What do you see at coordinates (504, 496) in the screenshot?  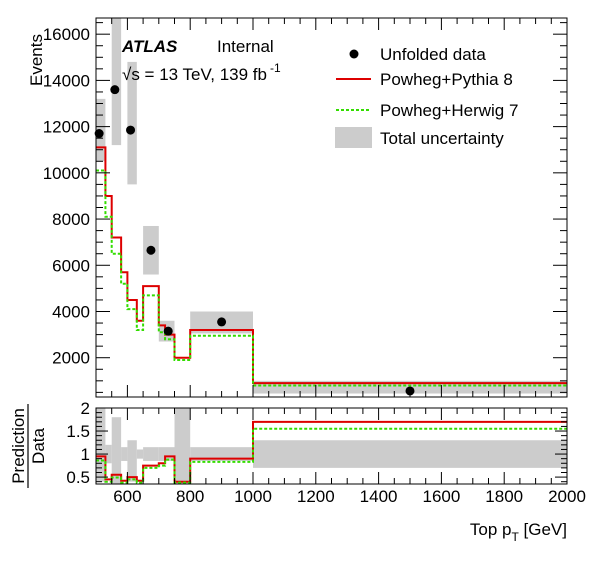 I see `x-tick-label: 1800` at bounding box center [504, 496].